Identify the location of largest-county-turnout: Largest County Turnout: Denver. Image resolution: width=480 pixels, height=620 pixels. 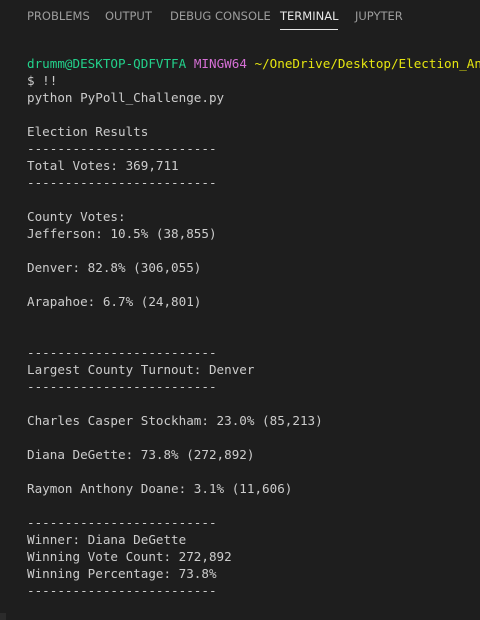
(141, 369).